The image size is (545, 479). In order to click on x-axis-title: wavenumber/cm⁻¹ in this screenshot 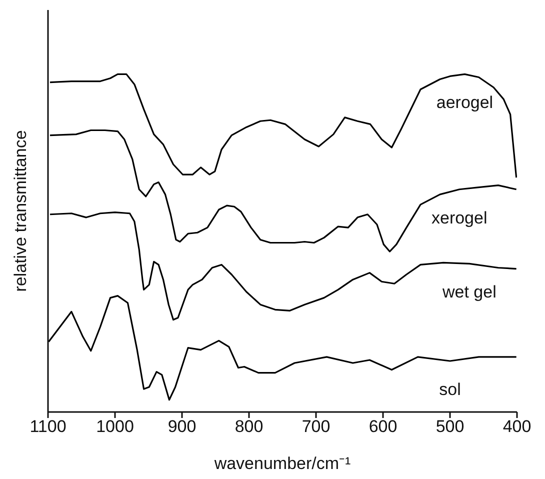, I will do `click(282, 463)`.